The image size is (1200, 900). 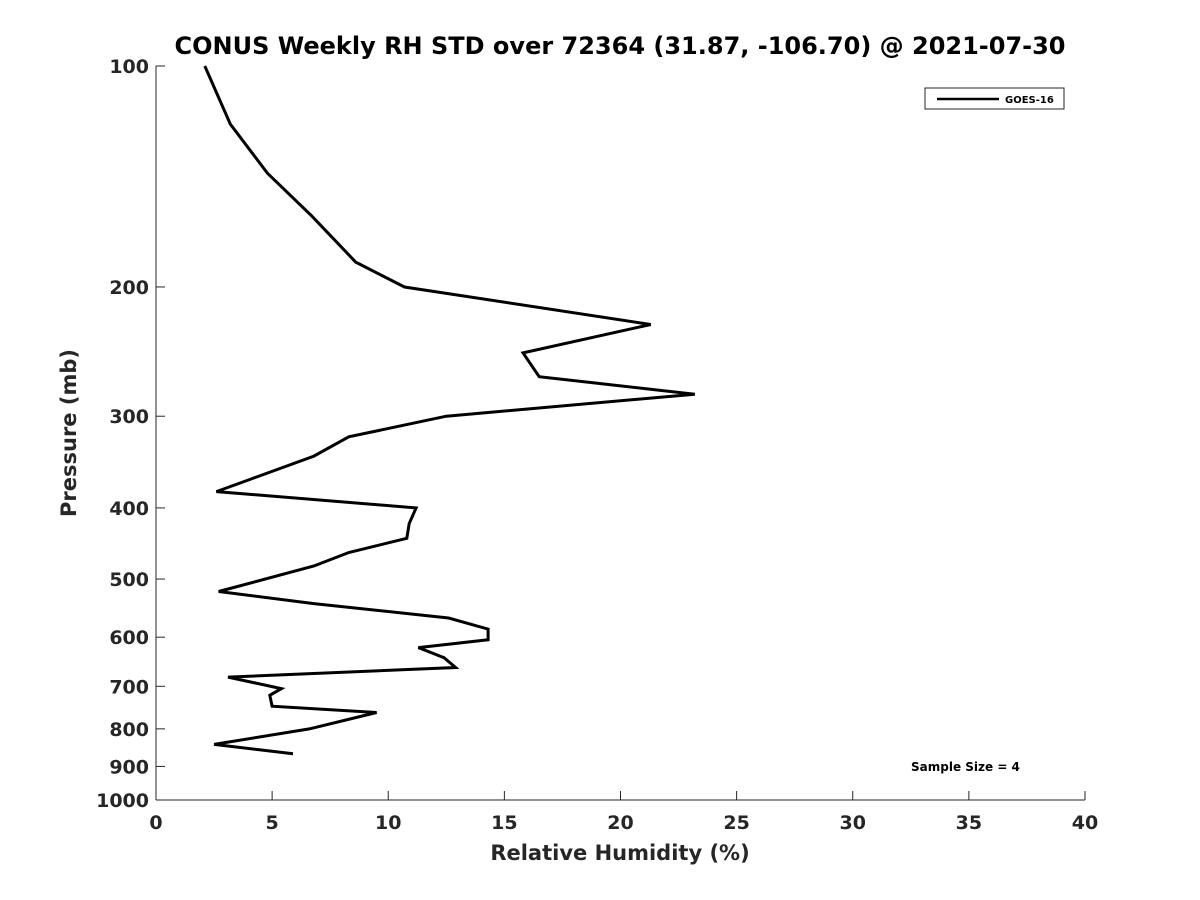 What do you see at coordinates (69, 433) in the screenshot?
I see `y-axis-label: Pressure (mb)` at bounding box center [69, 433].